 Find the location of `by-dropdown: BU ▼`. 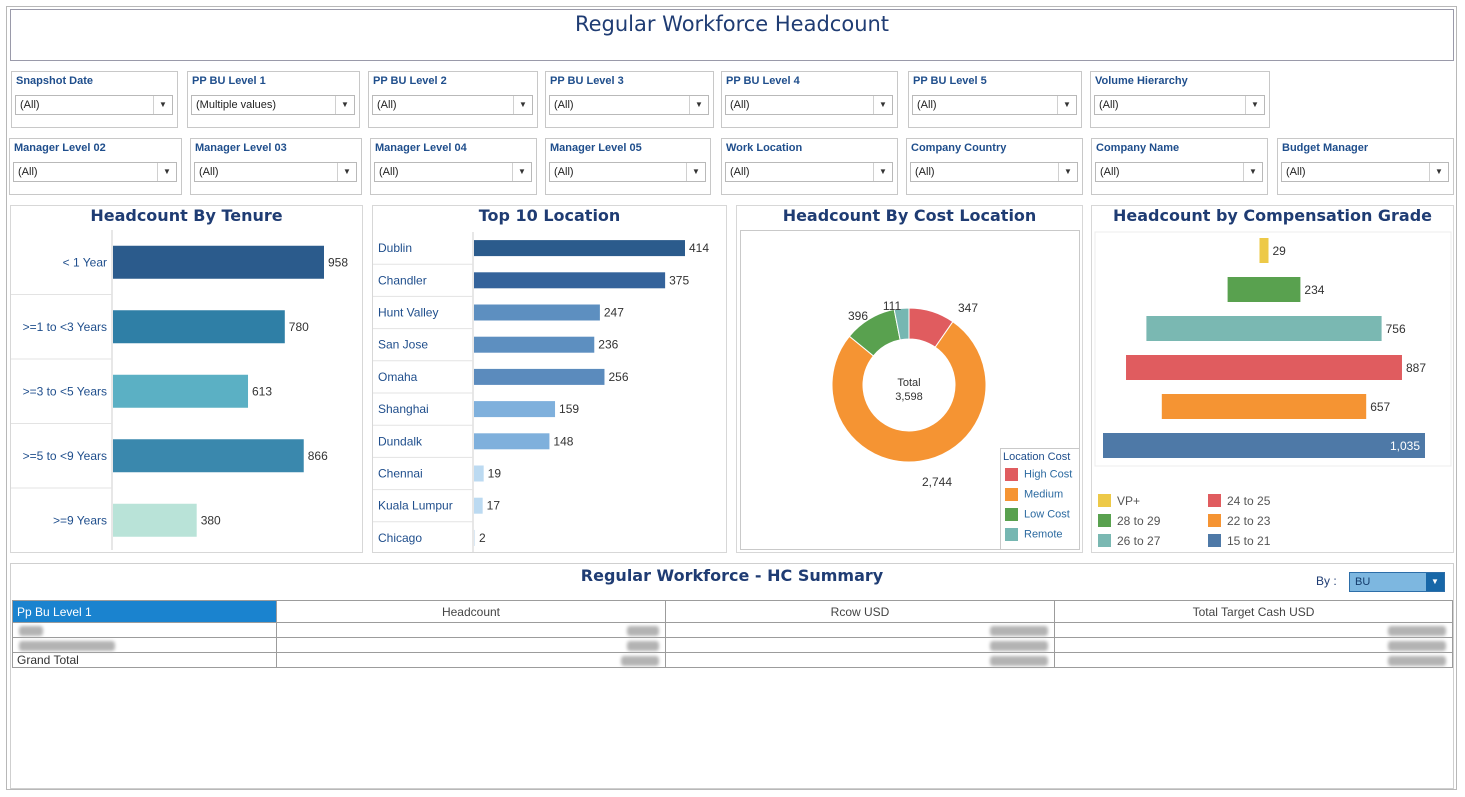

by-dropdown: BU ▼ is located at coordinates (1397, 582).